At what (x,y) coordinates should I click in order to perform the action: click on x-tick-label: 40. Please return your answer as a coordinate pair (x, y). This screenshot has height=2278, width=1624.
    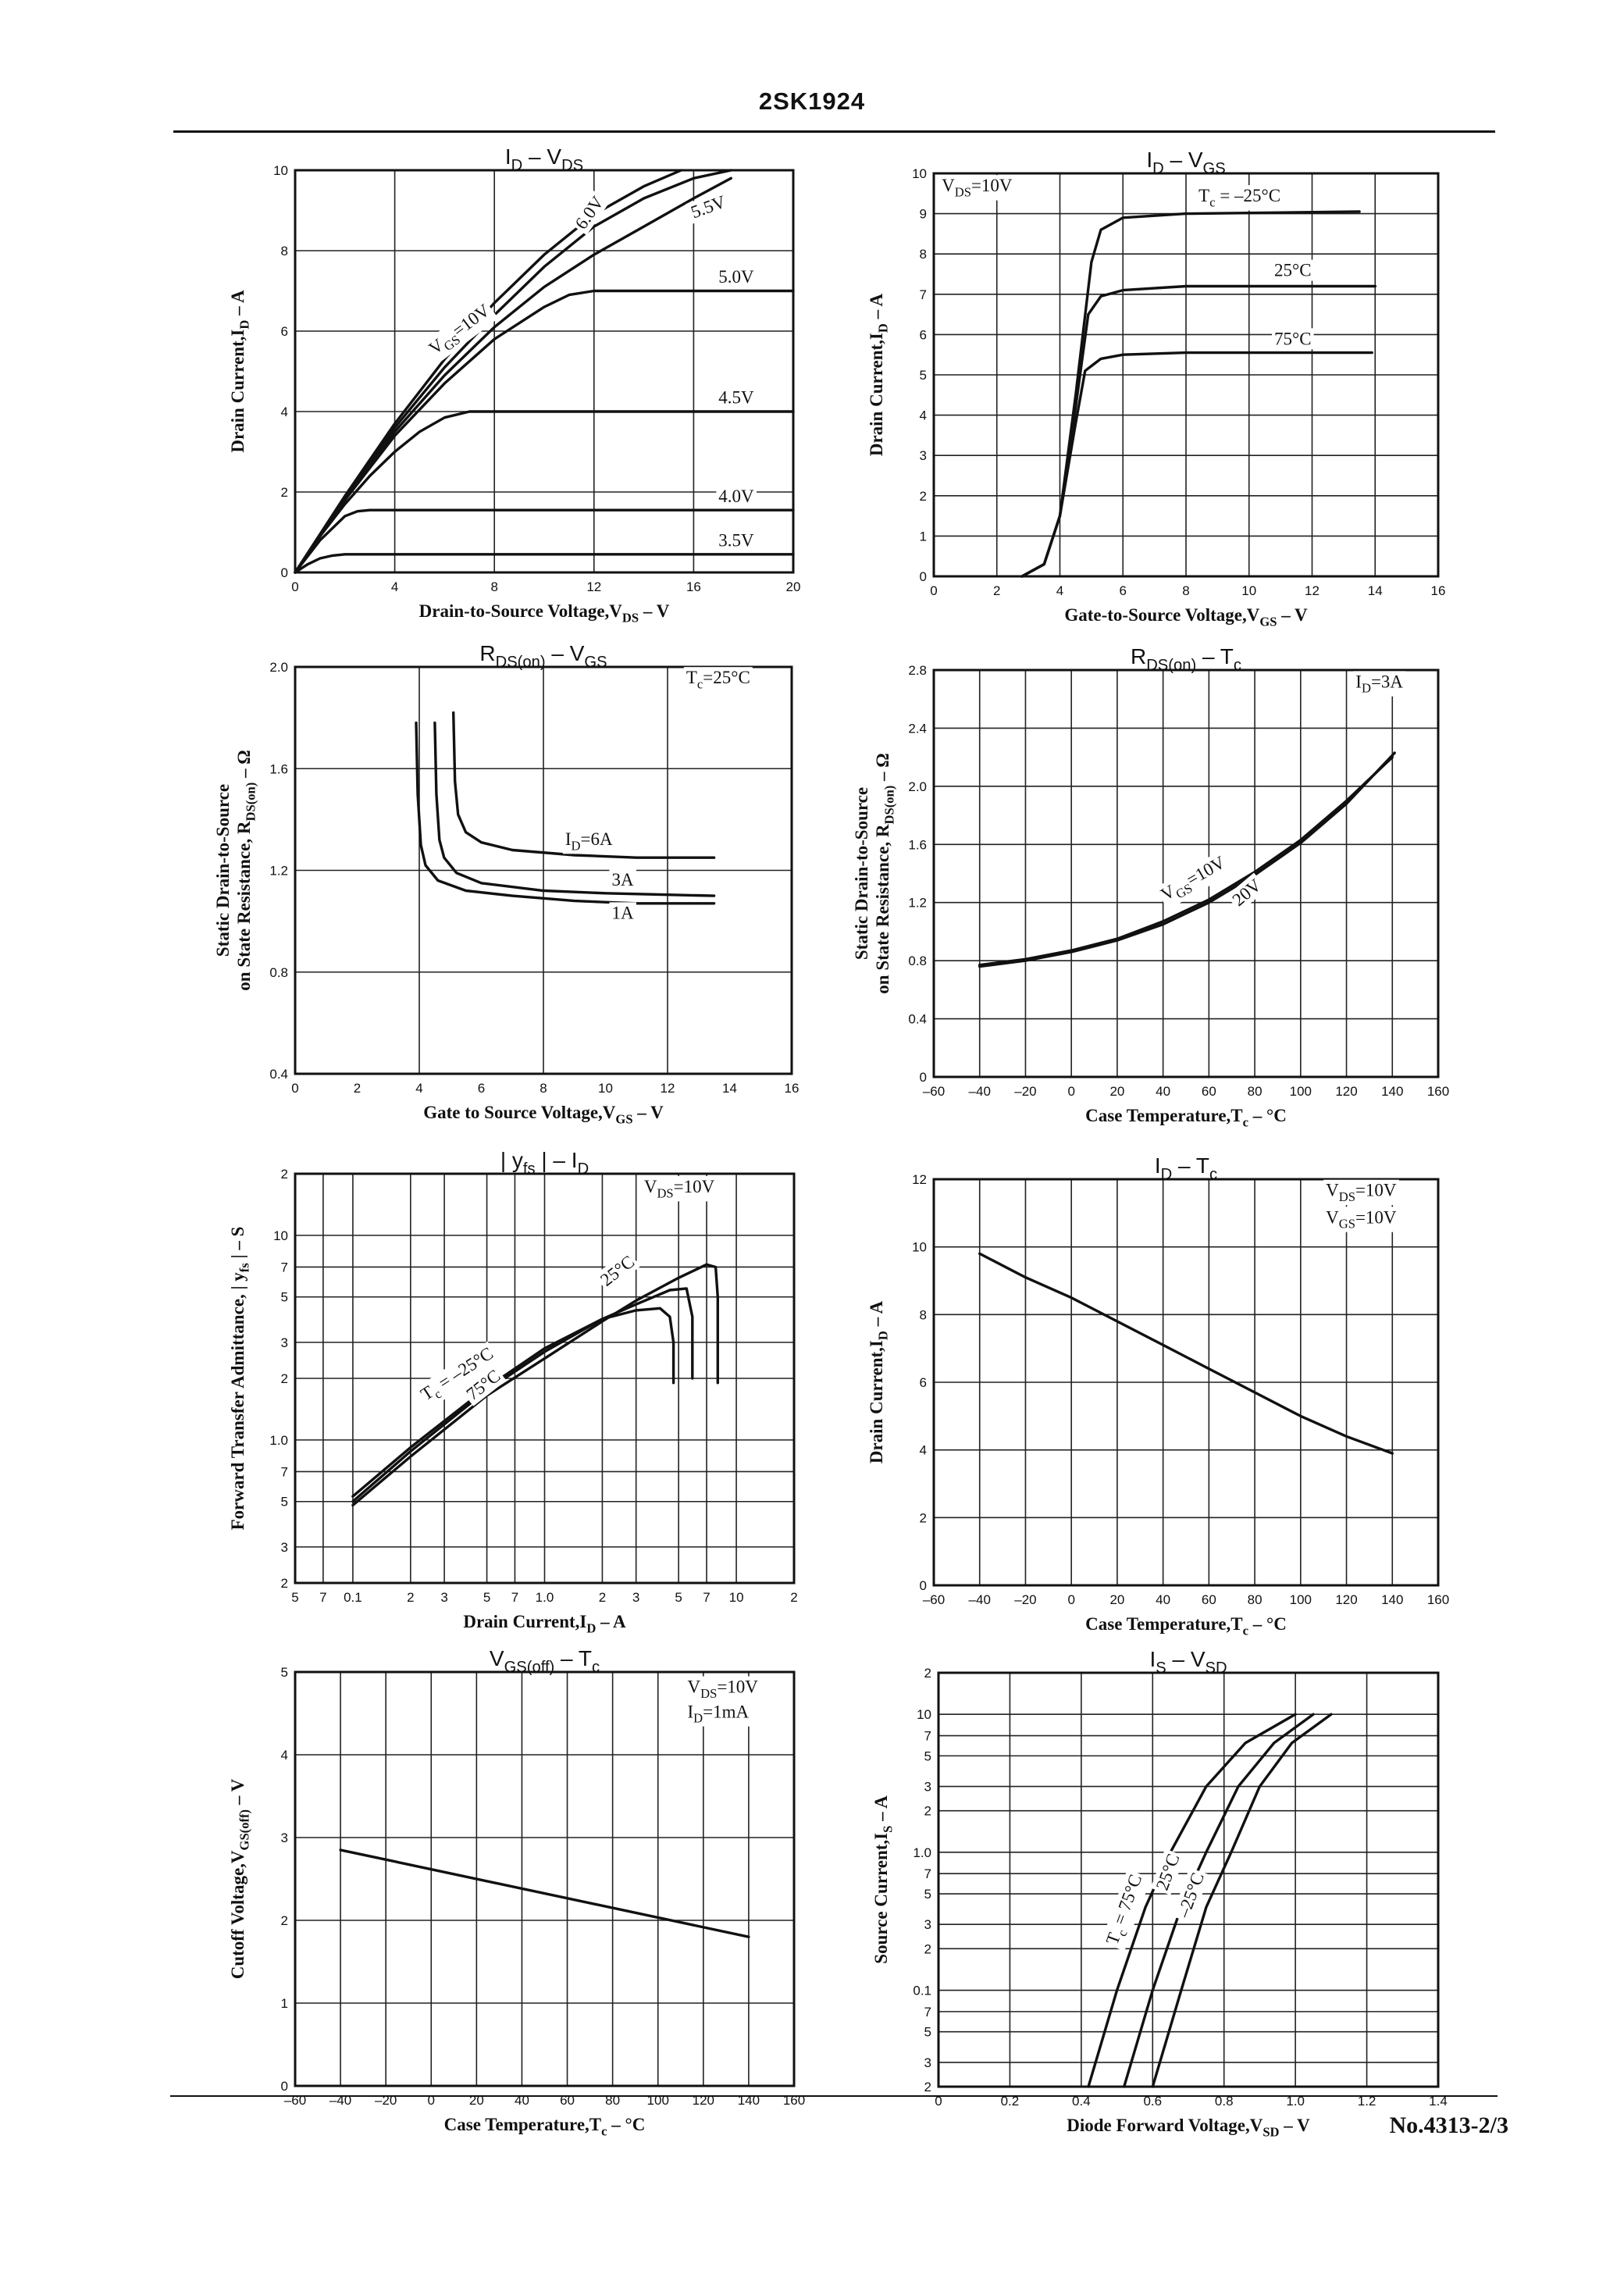
    Looking at the image, I should click on (1163, 1091).